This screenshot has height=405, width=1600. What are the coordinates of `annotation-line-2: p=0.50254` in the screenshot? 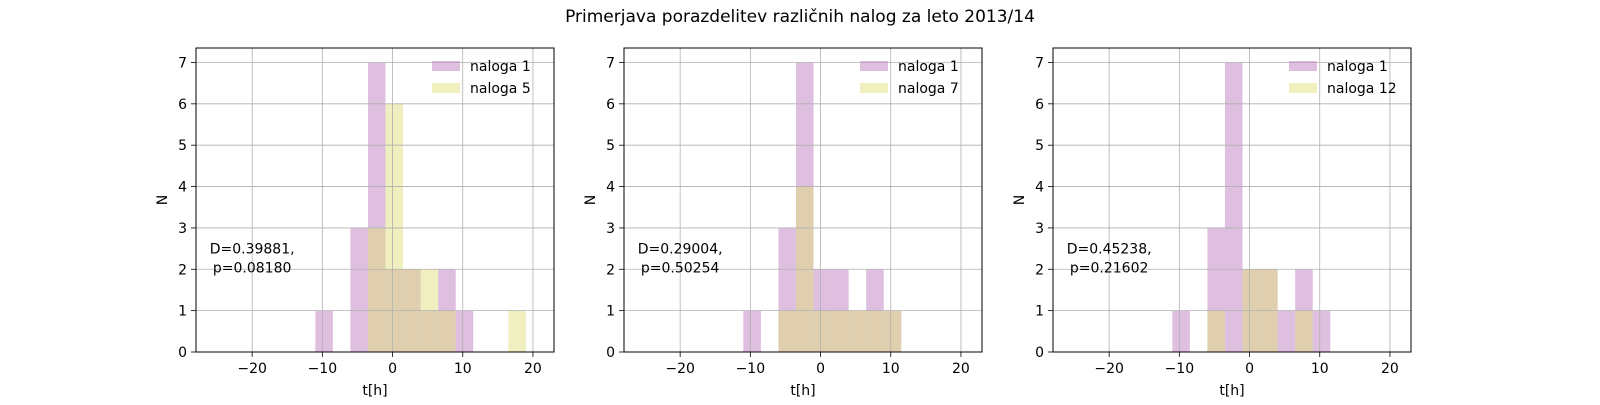 It's located at (680, 269).